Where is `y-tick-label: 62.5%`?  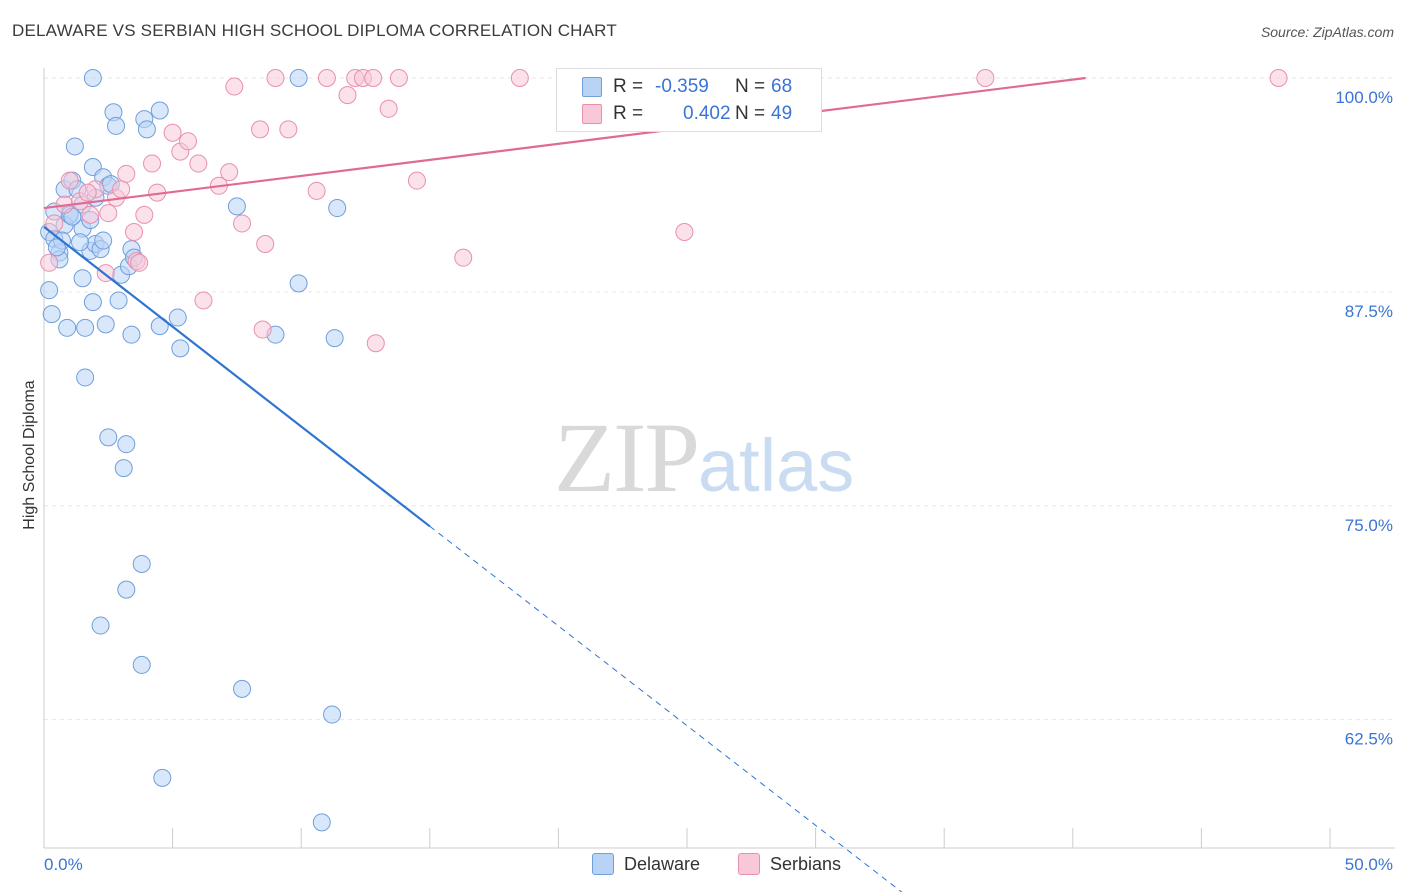
y-tick-label: 62.5% is located at coordinates (1369, 739).